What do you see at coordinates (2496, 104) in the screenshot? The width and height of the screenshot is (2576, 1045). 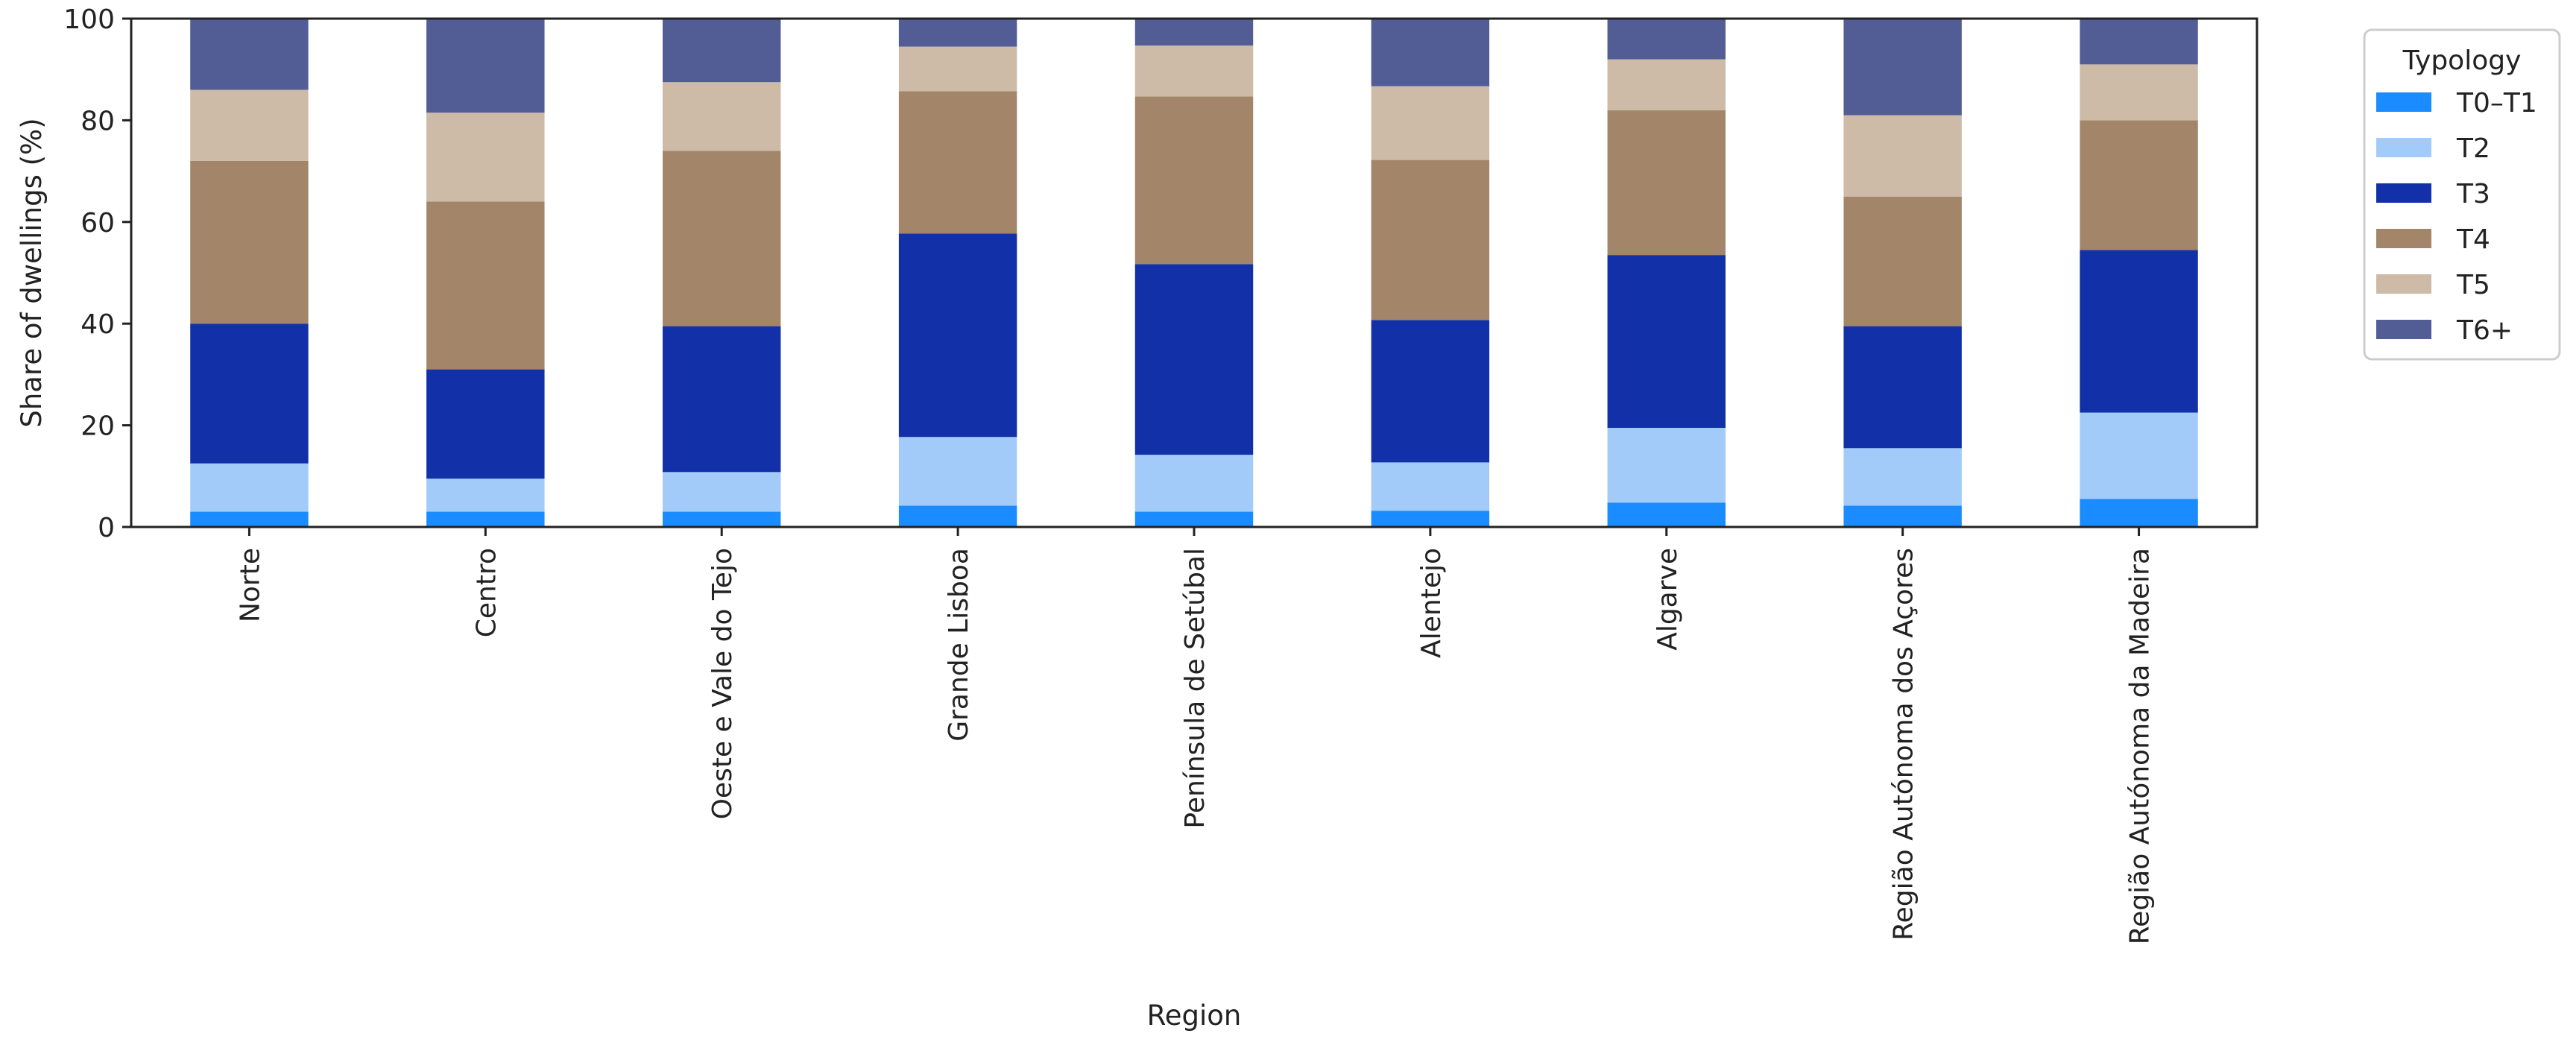 I see `legend-label: T0–T1` at bounding box center [2496, 104].